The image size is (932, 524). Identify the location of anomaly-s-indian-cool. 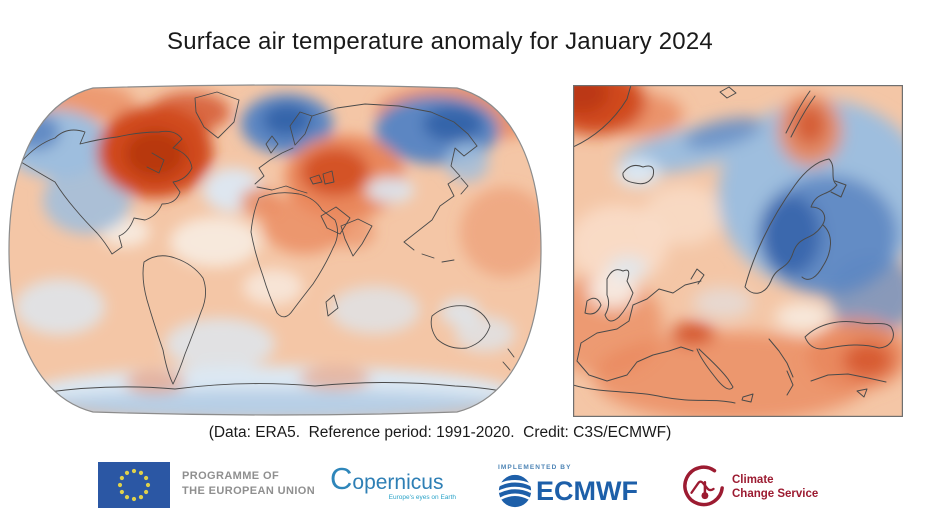
(375, 310).